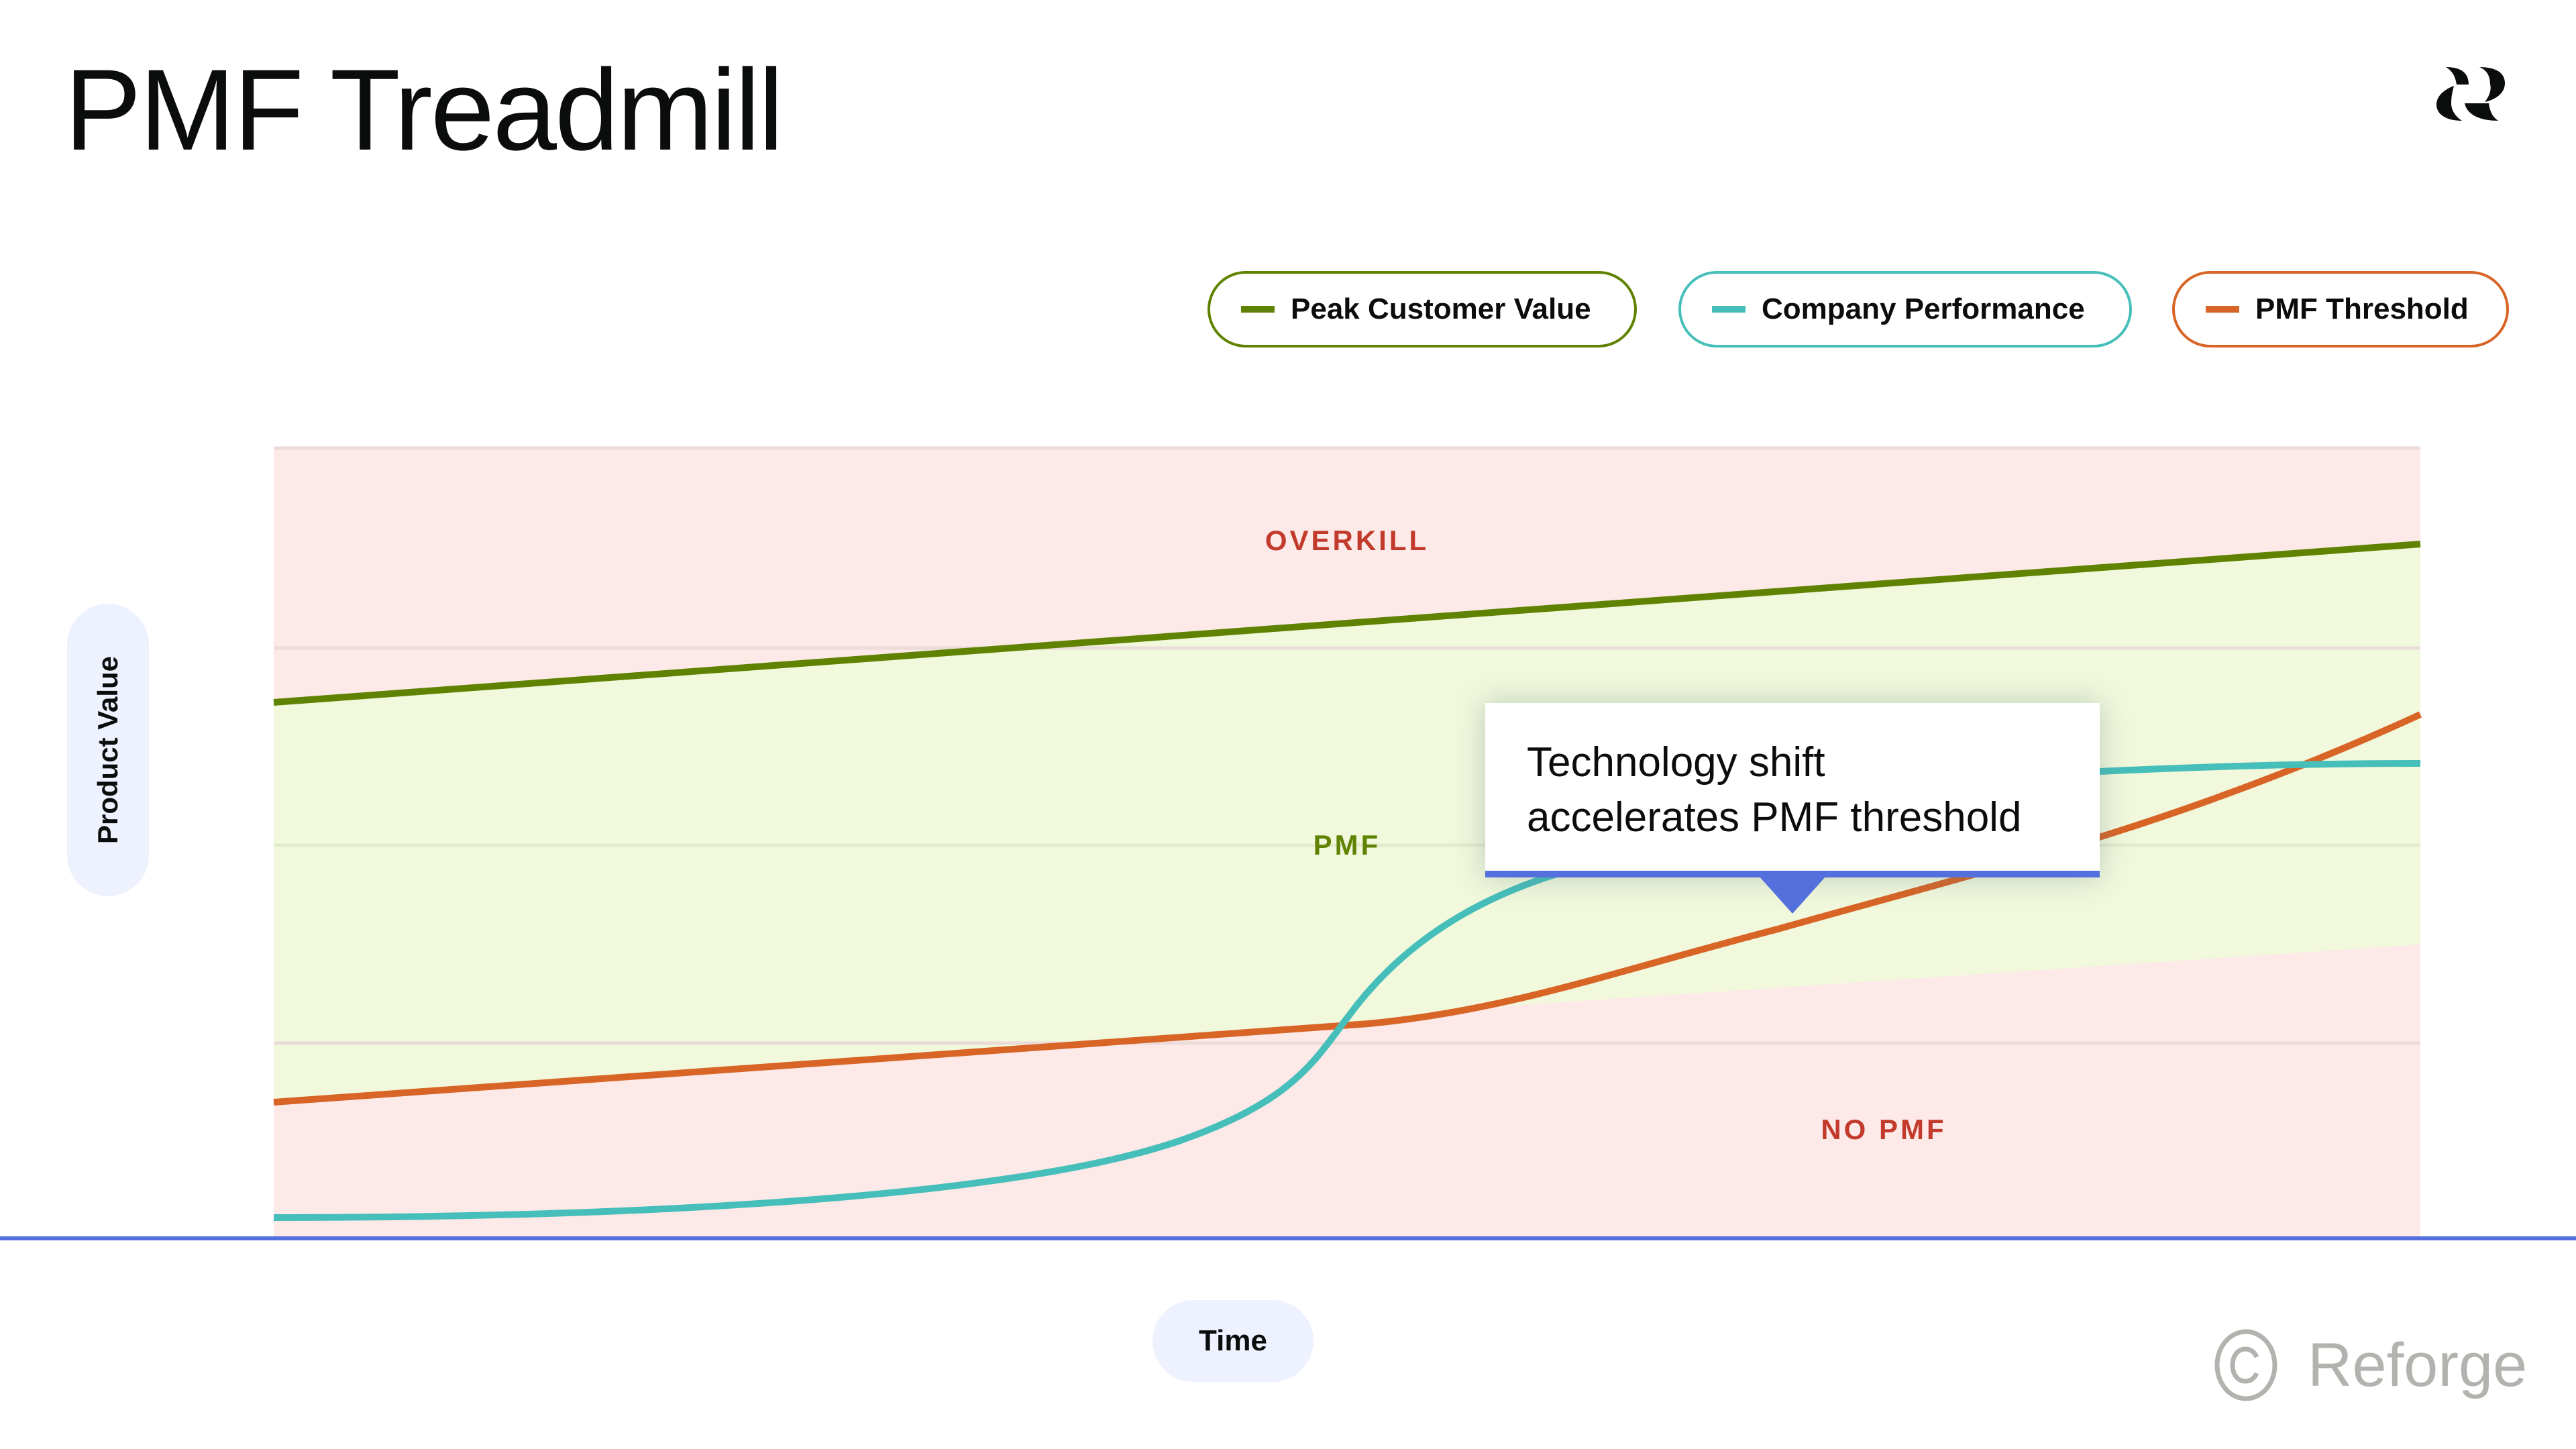 The width and height of the screenshot is (2576, 1449). I want to click on zone-label-overkill: OVERKILL, so click(1347, 540).